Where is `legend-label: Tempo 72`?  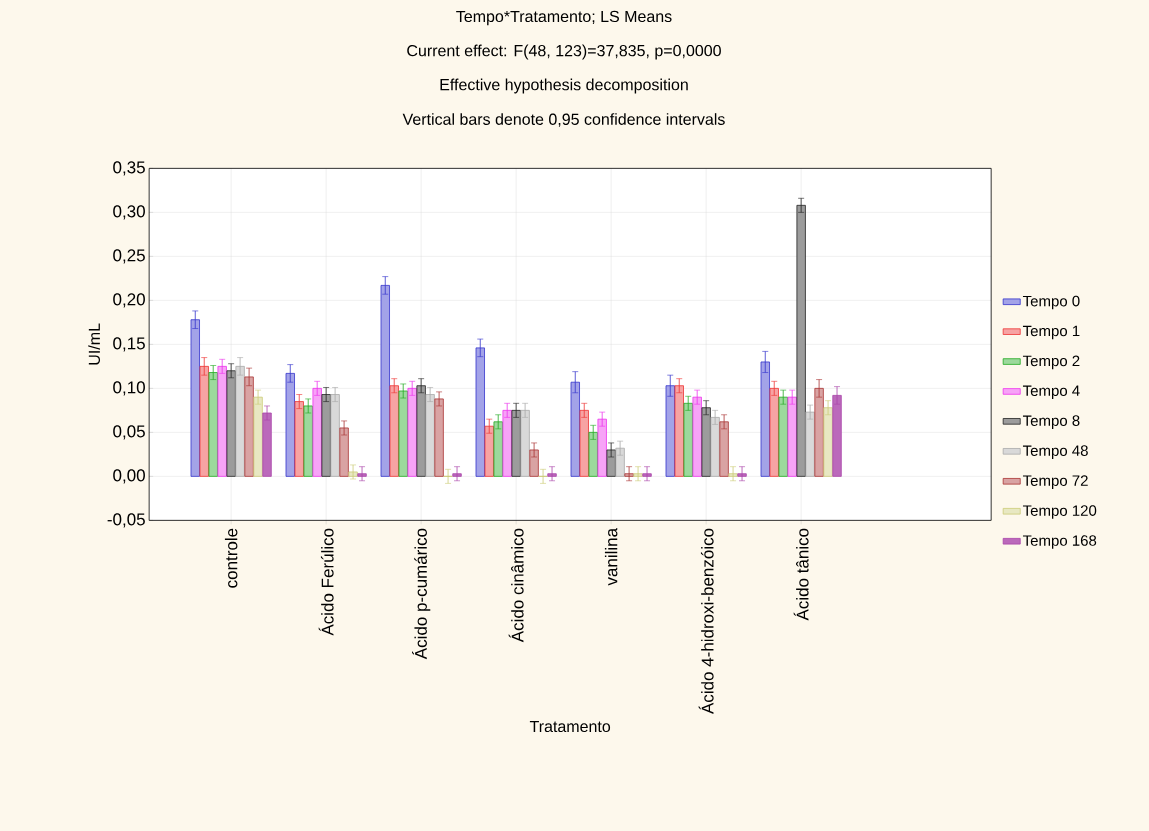
legend-label: Tempo 72 is located at coordinates (1055, 482).